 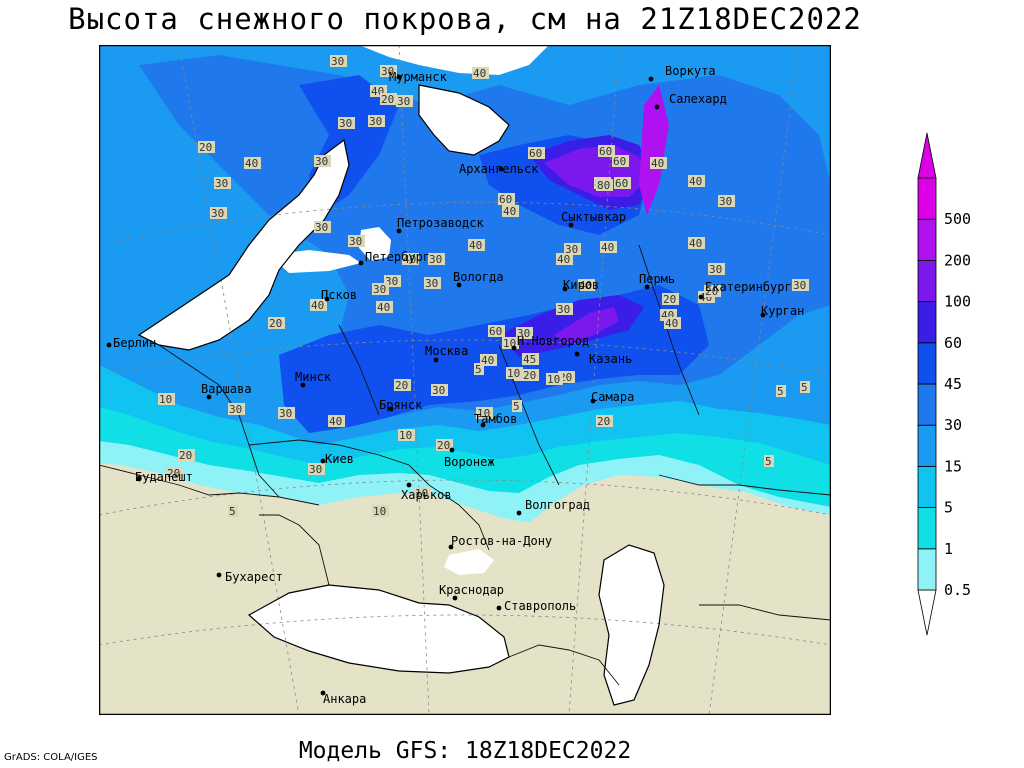 What do you see at coordinates (51, 757) in the screenshot?
I see `grads-credit: GrADS: COLA/IGES` at bounding box center [51, 757].